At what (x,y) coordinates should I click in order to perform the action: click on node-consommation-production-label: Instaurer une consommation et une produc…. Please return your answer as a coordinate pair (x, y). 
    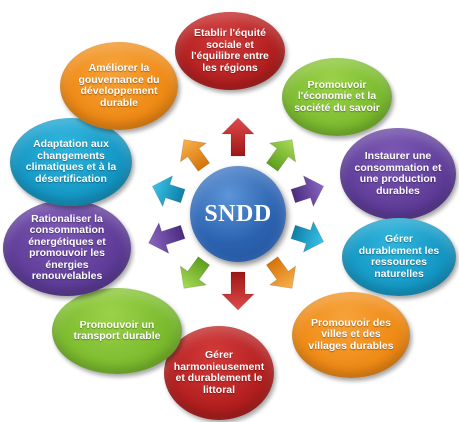
    Looking at the image, I should click on (398, 173).